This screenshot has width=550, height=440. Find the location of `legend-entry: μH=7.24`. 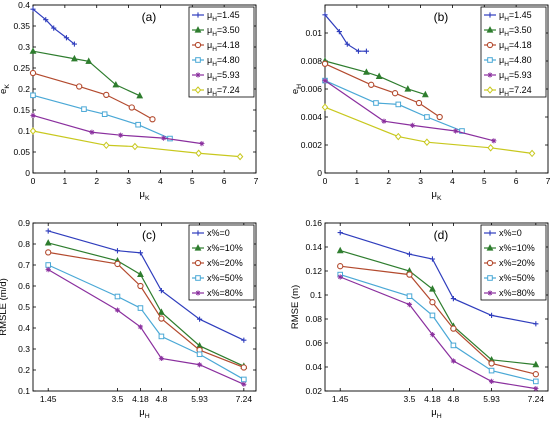

legend-entry: μH=7.24 is located at coordinates (223, 91).